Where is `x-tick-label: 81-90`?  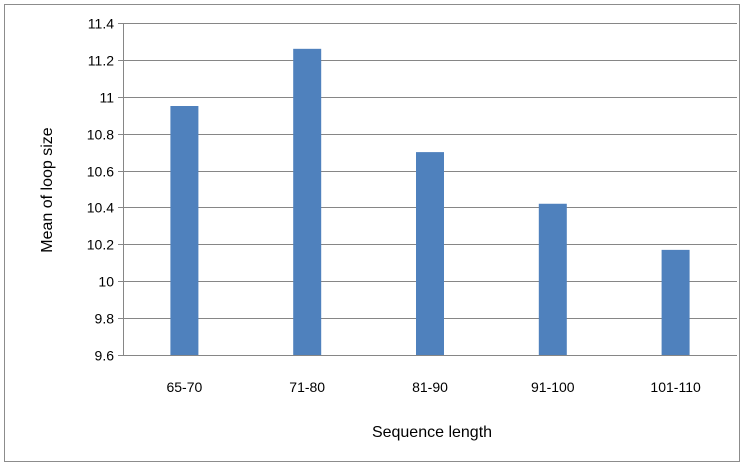
x-tick-label: 81-90 is located at coordinates (430, 387).